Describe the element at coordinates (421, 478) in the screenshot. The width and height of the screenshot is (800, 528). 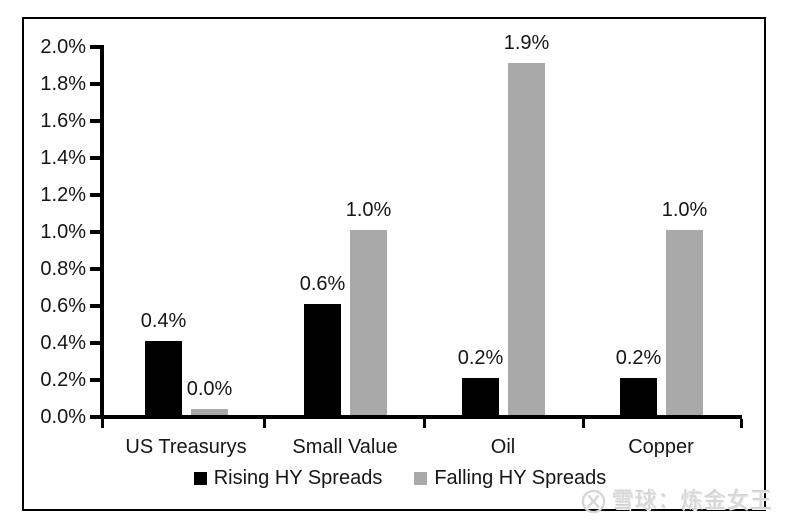
I see `legend-swatch-falling` at that location.